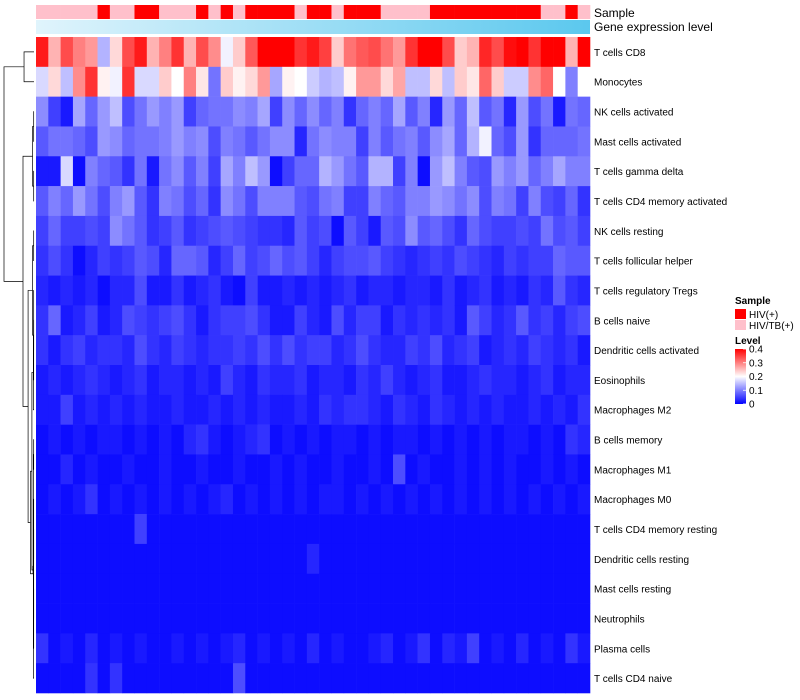 The image size is (800, 700). What do you see at coordinates (646, 291) in the screenshot?
I see `row-label: T cells regulatory Tregs` at bounding box center [646, 291].